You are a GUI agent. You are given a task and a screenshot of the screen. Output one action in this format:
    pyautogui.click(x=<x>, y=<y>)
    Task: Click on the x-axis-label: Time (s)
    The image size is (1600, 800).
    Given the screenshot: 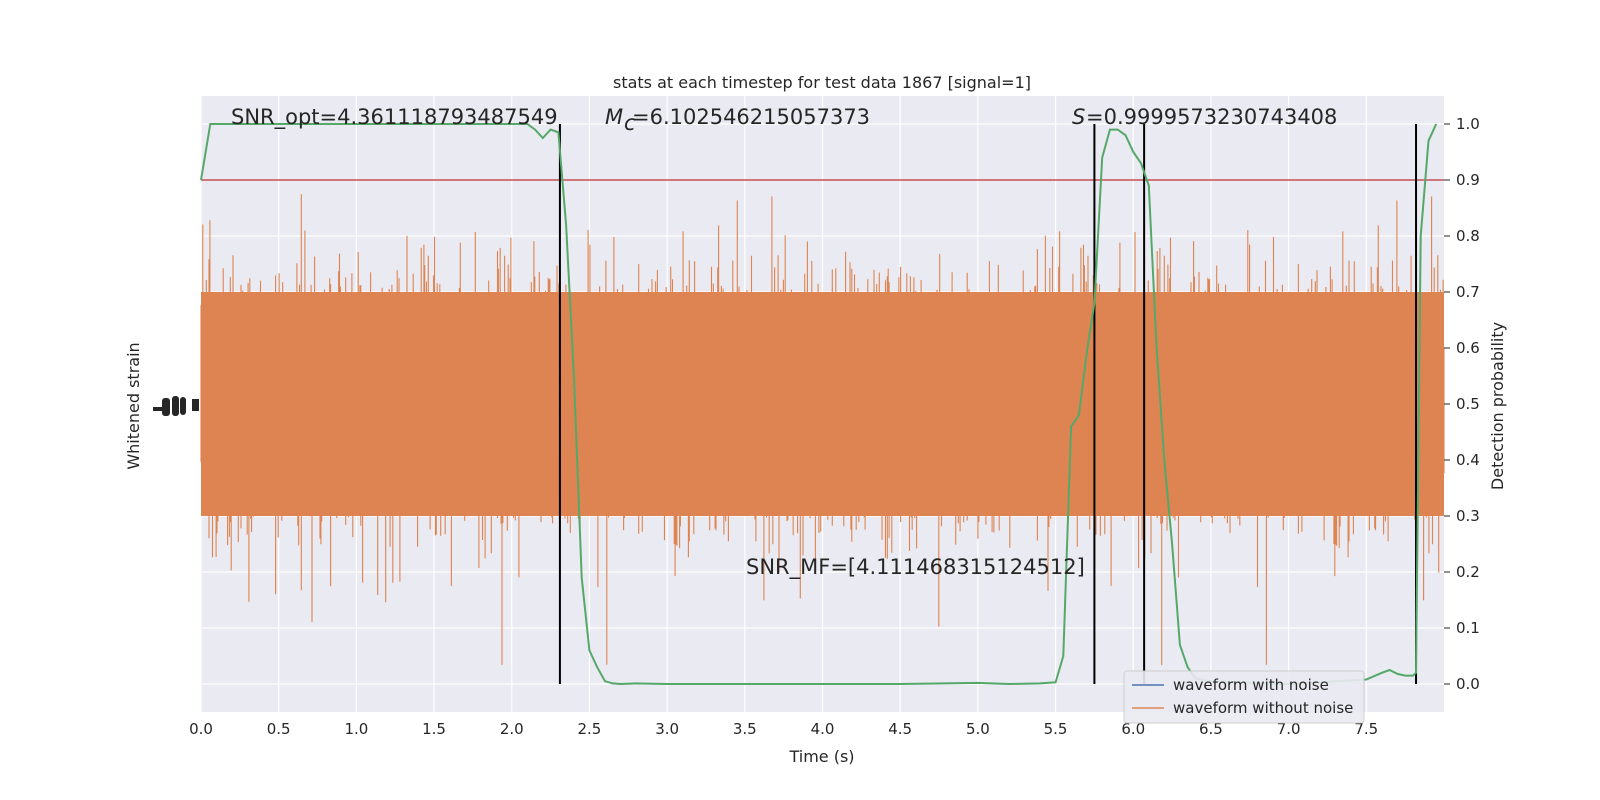 What is the action you would take?
    pyautogui.click(x=821, y=756)
    